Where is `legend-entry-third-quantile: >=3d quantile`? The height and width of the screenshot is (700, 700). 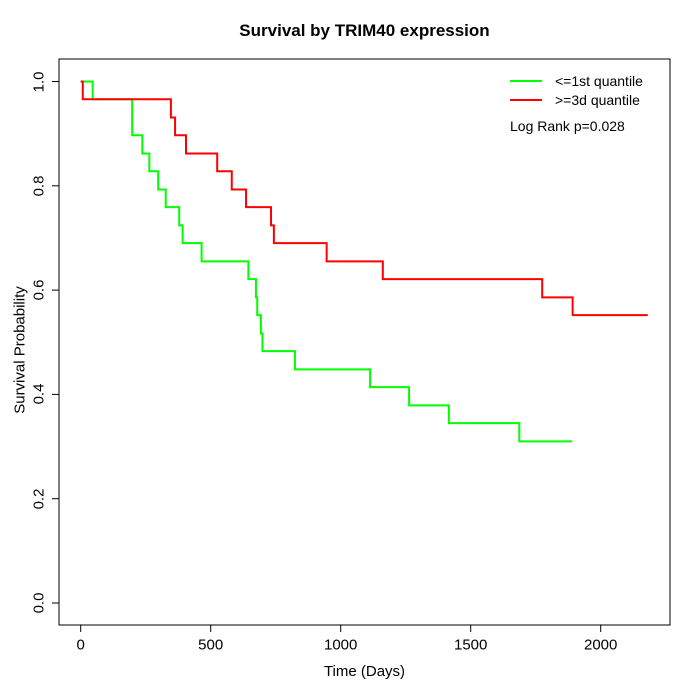 legend-entry-third-quantile: >=3d quantile is located at coordinates (602, 100).